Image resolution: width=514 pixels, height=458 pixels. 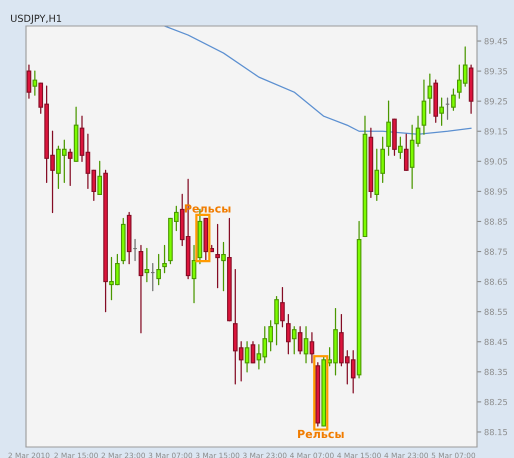 What do you see at coordinates (496, 161) in the screenshot?
I see `y-tick-label: 89.05` at bounding box center [496, 161].